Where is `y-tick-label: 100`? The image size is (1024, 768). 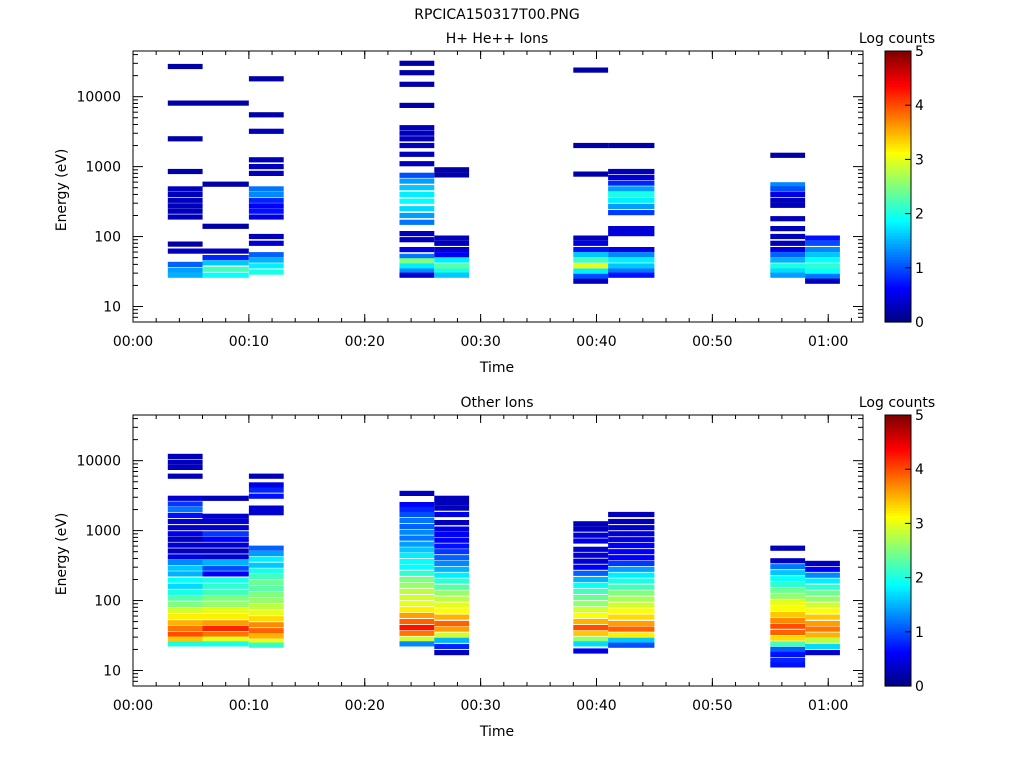 y-tick-label: 100 is located at coordinates (107, 602).